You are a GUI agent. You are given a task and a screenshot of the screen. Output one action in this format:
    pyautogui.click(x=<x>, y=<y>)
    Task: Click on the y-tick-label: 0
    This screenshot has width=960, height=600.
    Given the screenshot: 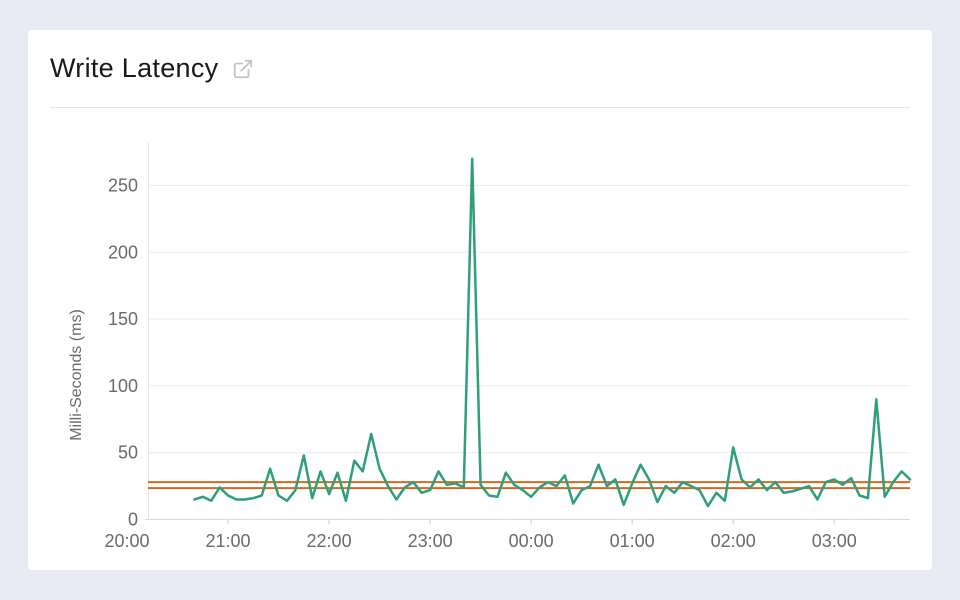 What is the action you would take?
    pyautogui.click(x=133, y=520)
    